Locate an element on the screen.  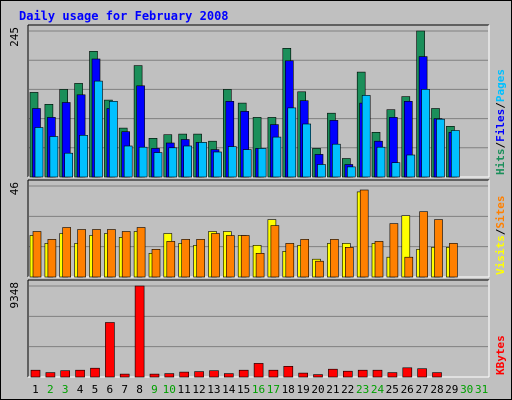
x-tick-label-day-11: 11 is located at coordinates (183, 389).